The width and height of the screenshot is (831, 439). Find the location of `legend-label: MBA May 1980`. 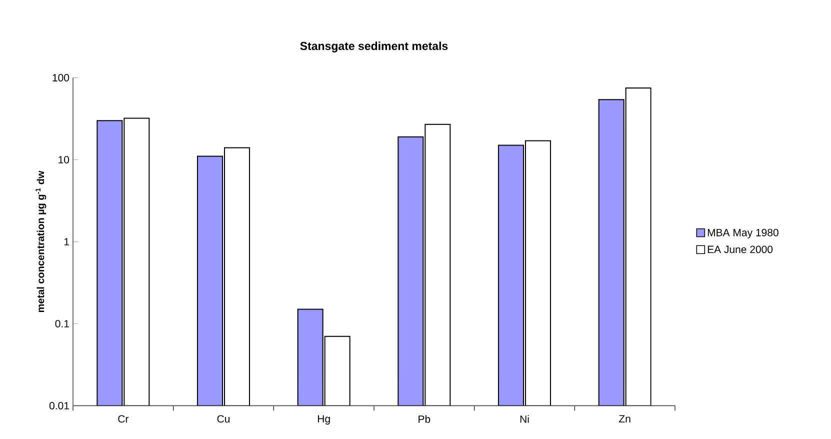

legend-label: MBA May 1980 is located at coordinates (743, 233).